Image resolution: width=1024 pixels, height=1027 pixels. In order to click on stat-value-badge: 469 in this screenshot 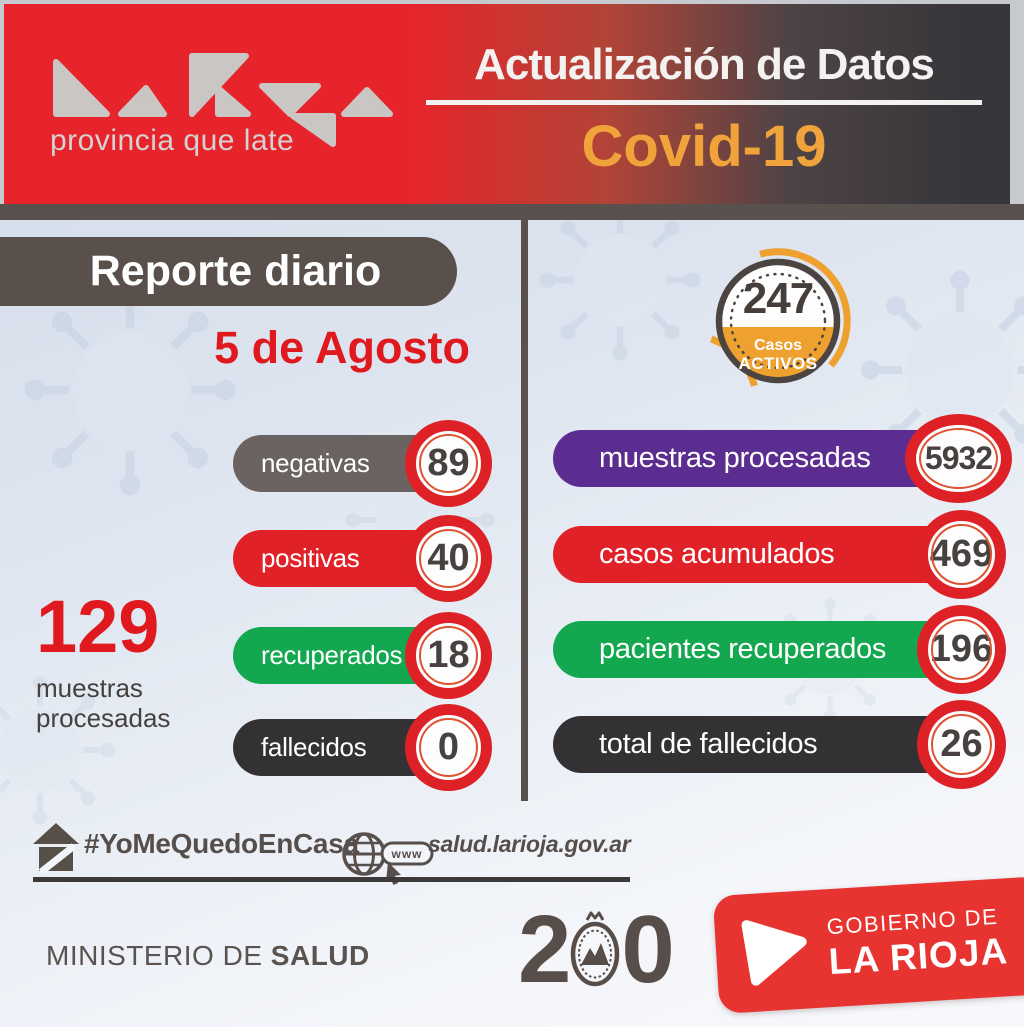, I will do `click(961, 554)`.